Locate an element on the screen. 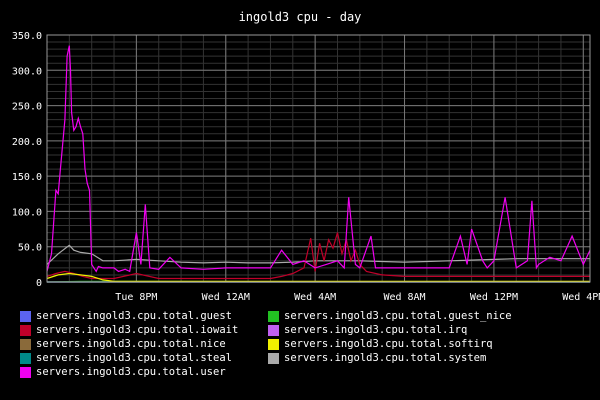  legend-item-nice: servers.ingold3.cpu.total.nice is located at coordinates (144, 344).